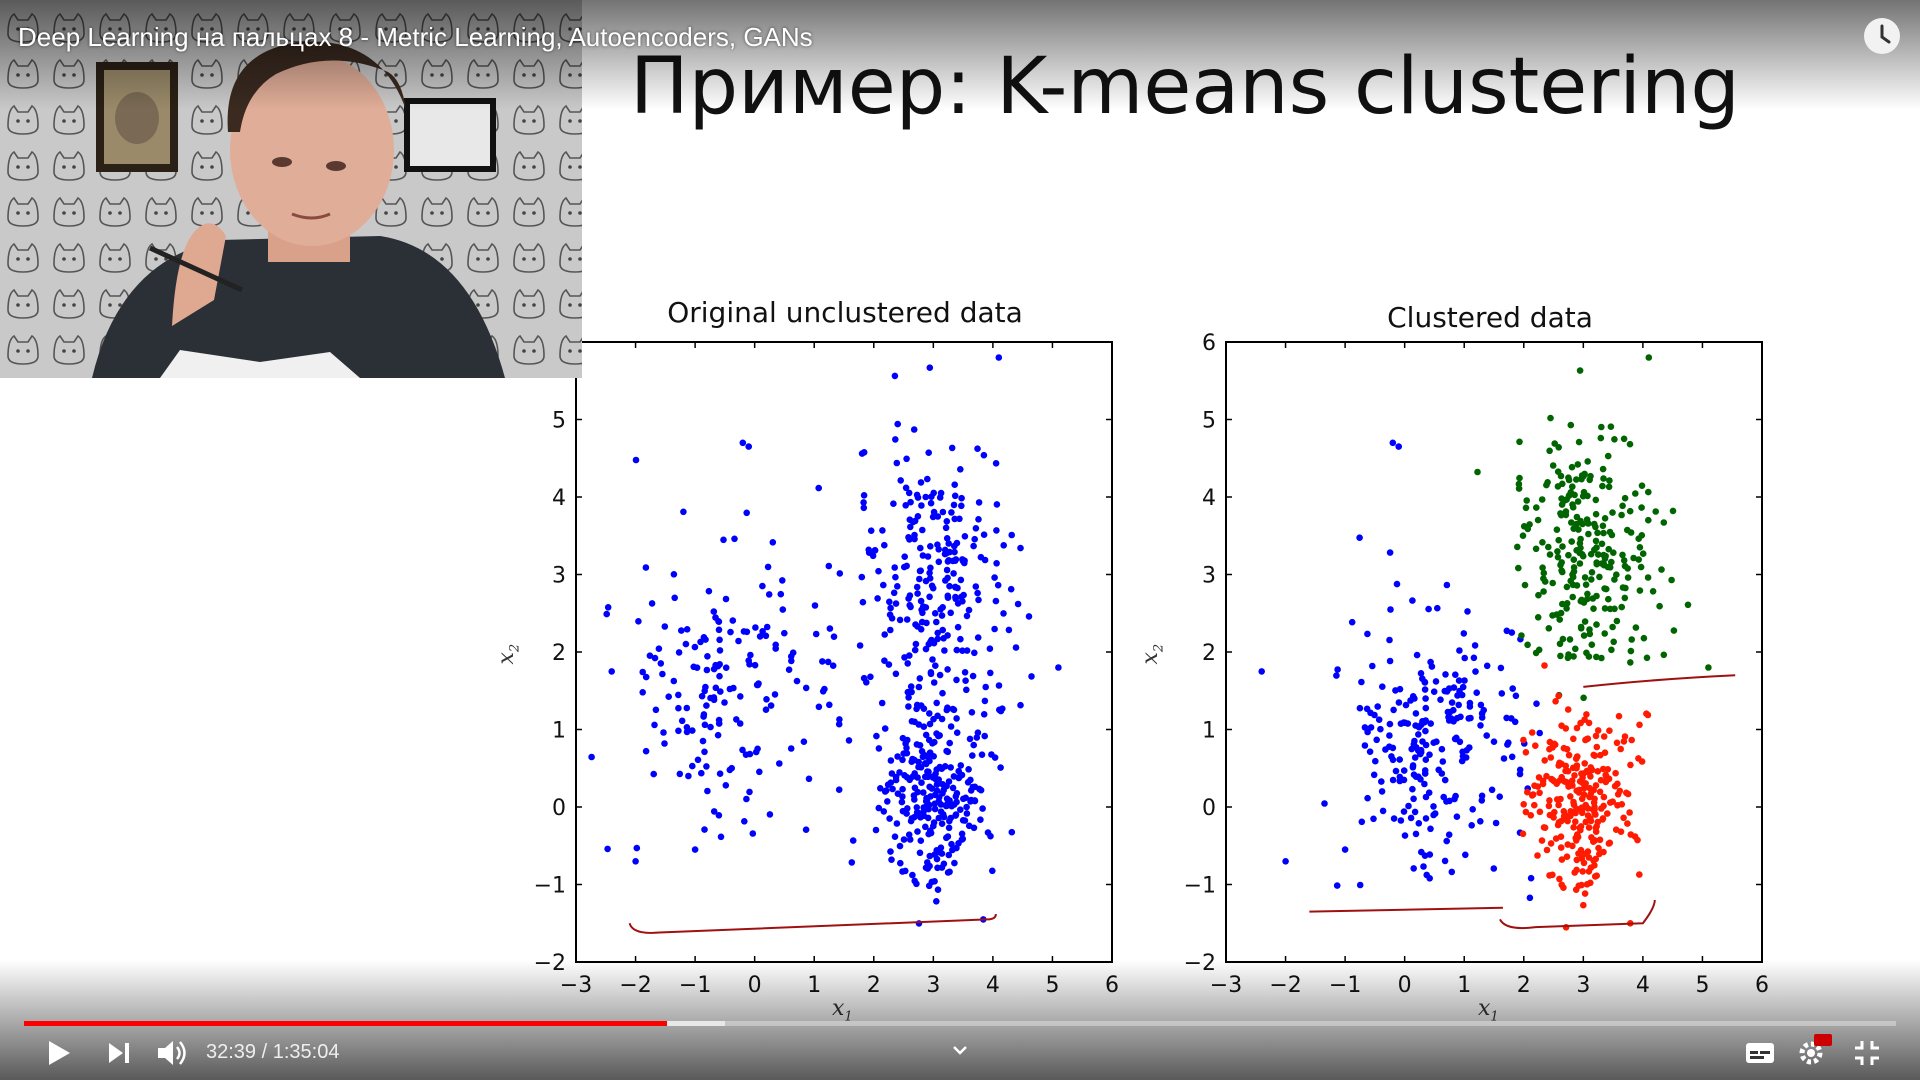  What do you see at coordinates (119, 1053) in the screenshot?
I see `next-button` at bounding box center [119, 1053].